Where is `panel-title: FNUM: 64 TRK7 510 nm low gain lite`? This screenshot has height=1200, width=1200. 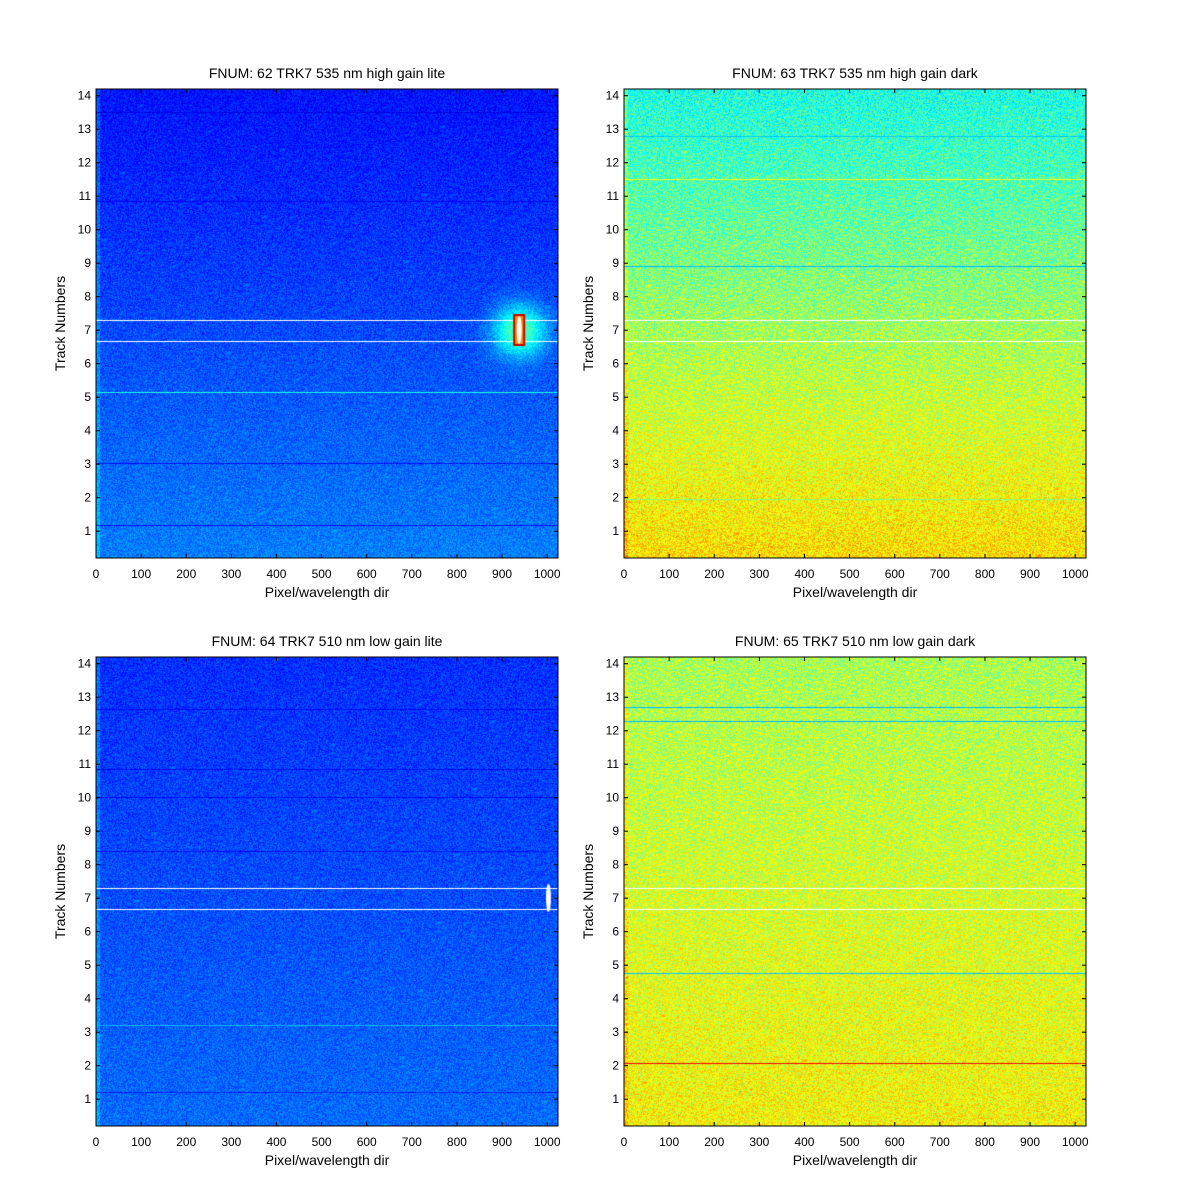
panel-title: FNUM: 64 TRK7 510 nm low gain lite is located at coordinates (327, 641).